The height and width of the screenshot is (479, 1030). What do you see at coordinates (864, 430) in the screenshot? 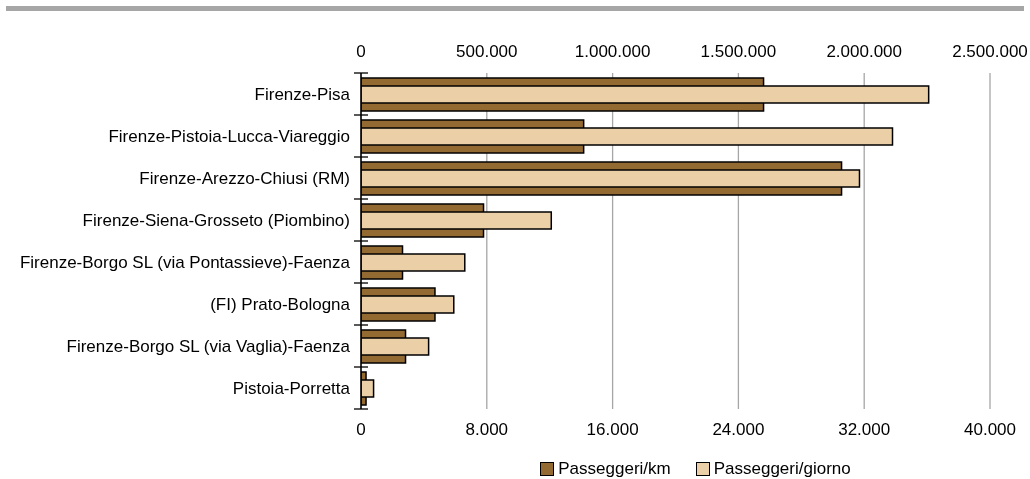
I see `x-tick-label: 32.000` at bounding box center [864, 430].